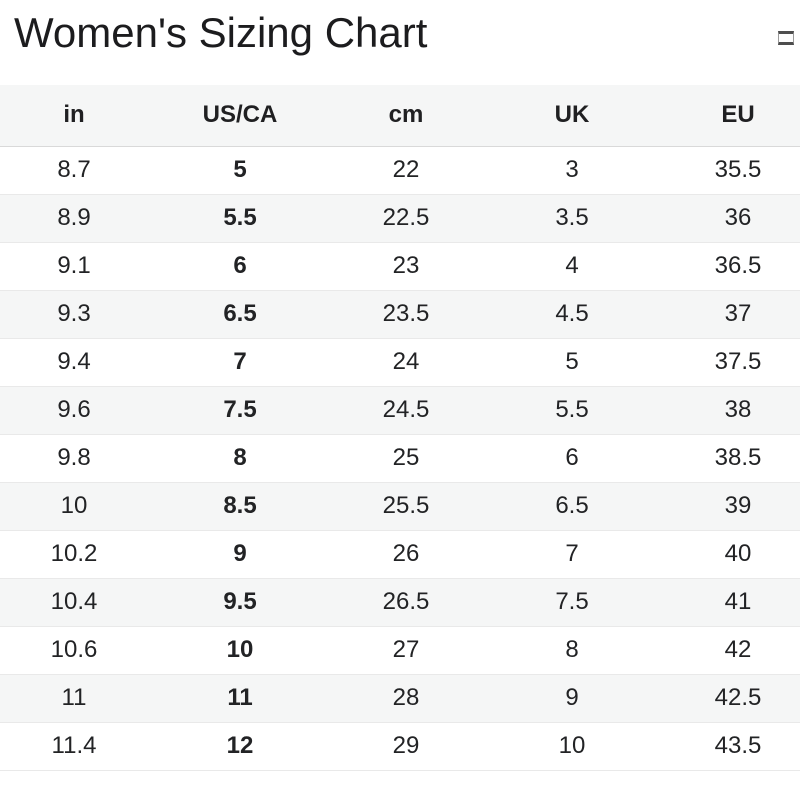 Image resolution: width=800 pixels, height=789 pixels. Describe the element at coordinates (406, 266) in the screenshot. I see `table-cell: 23` at that location.